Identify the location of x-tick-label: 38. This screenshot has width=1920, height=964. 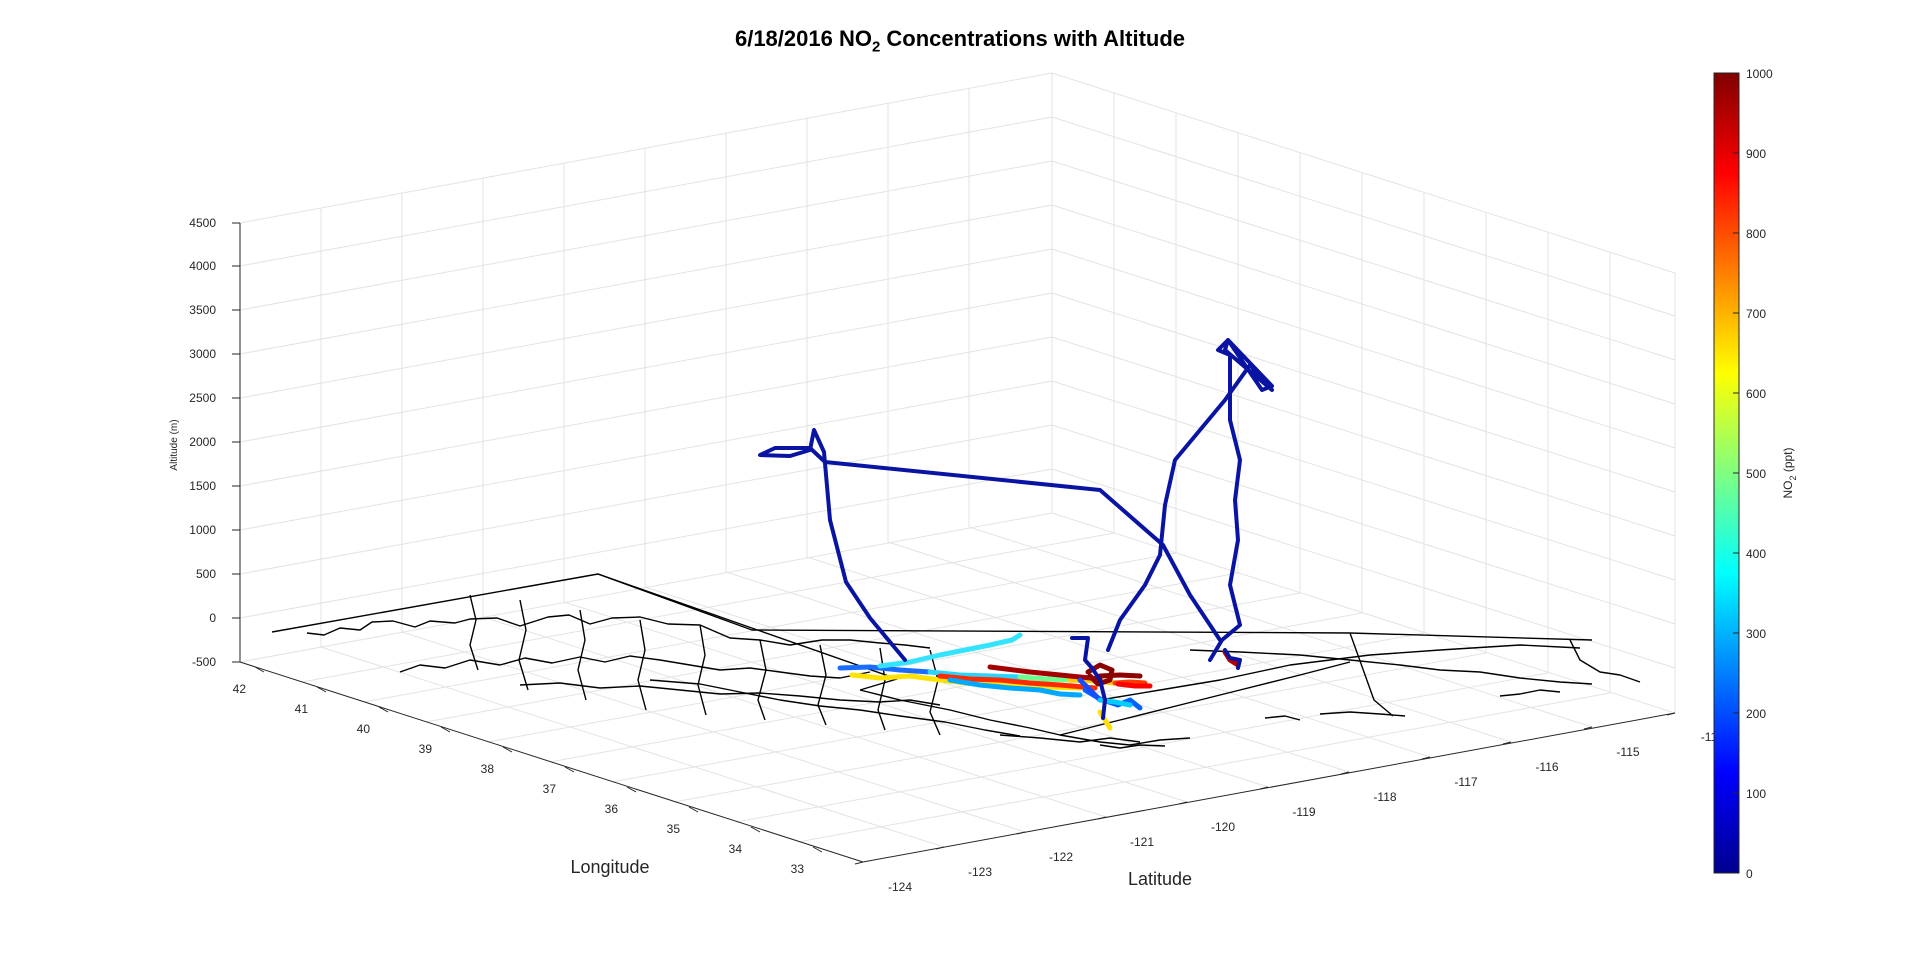
(488, 769).